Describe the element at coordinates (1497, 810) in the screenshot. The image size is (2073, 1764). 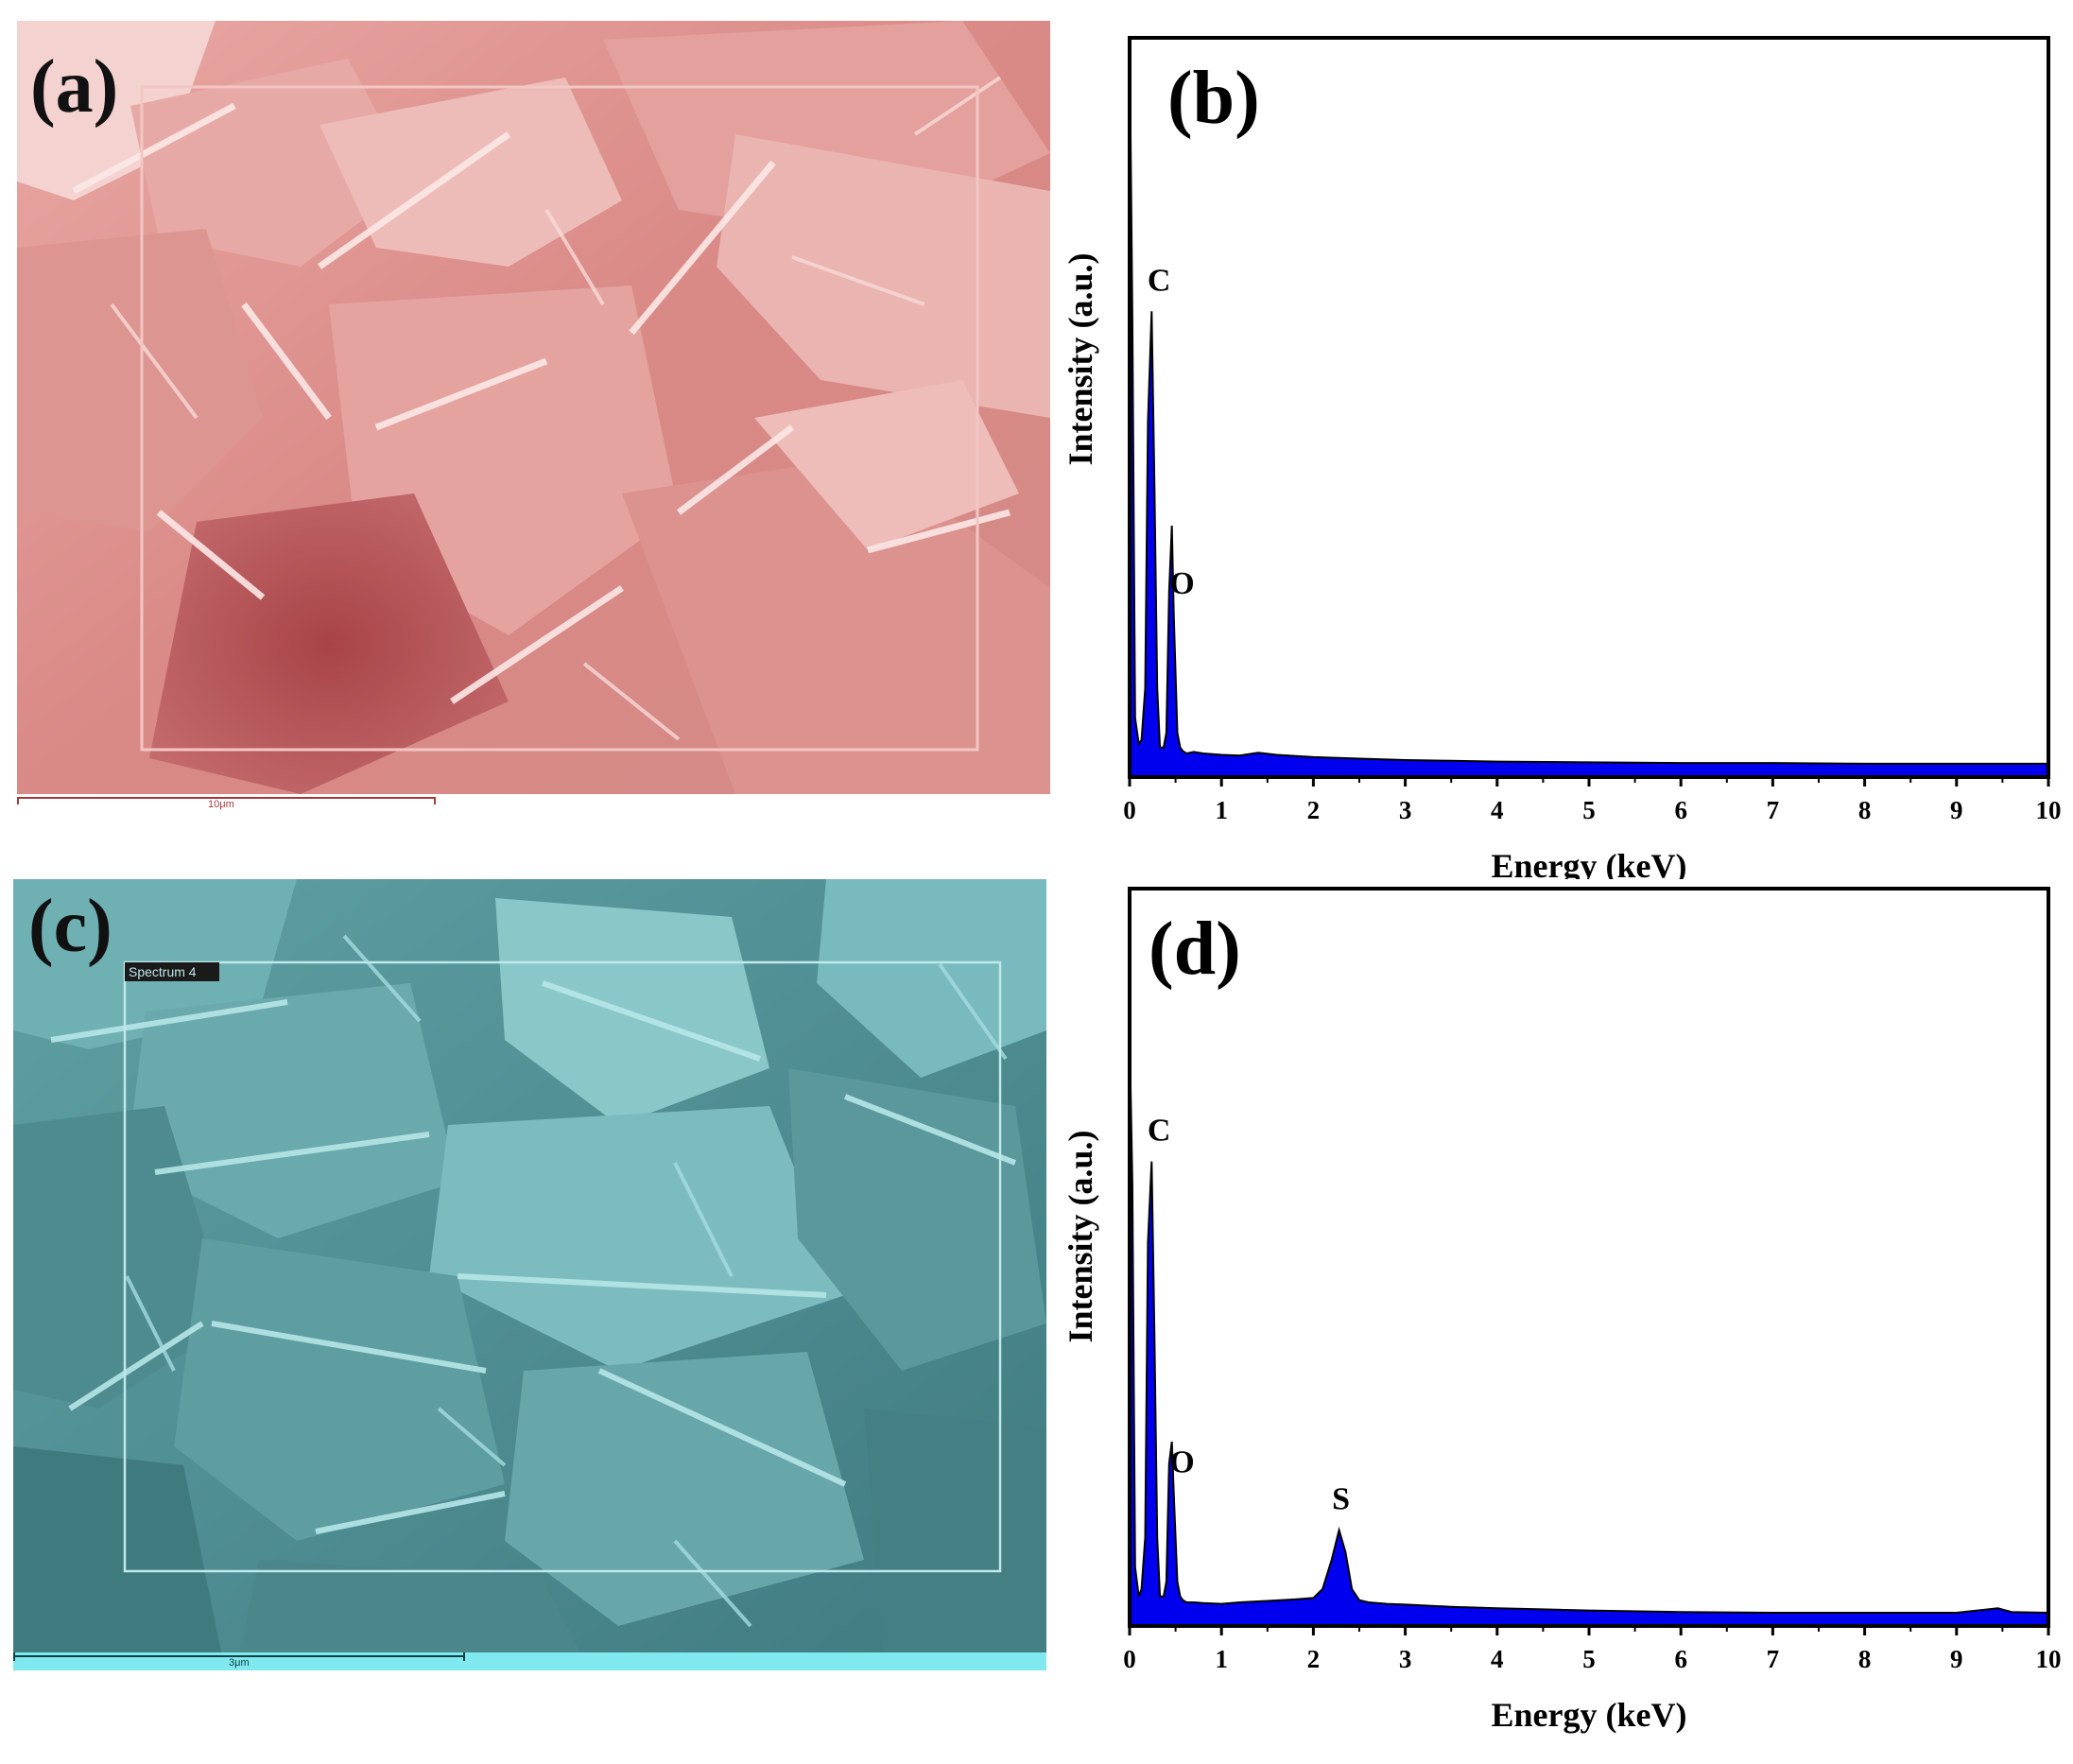
I see `chart-0-xtick-label-4: 4` at that location.